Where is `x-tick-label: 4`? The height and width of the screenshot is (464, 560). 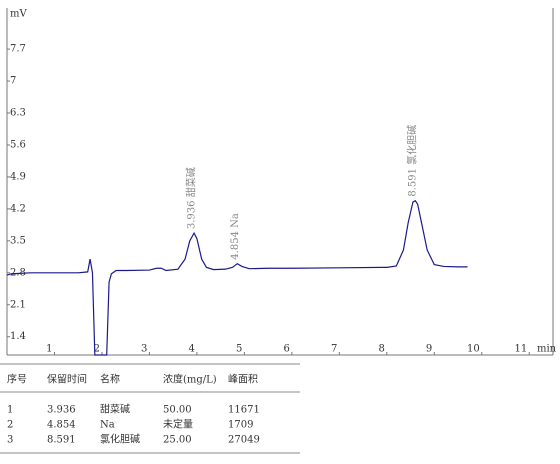
x-tick-label: 4 is located at coordinates (192, 349).